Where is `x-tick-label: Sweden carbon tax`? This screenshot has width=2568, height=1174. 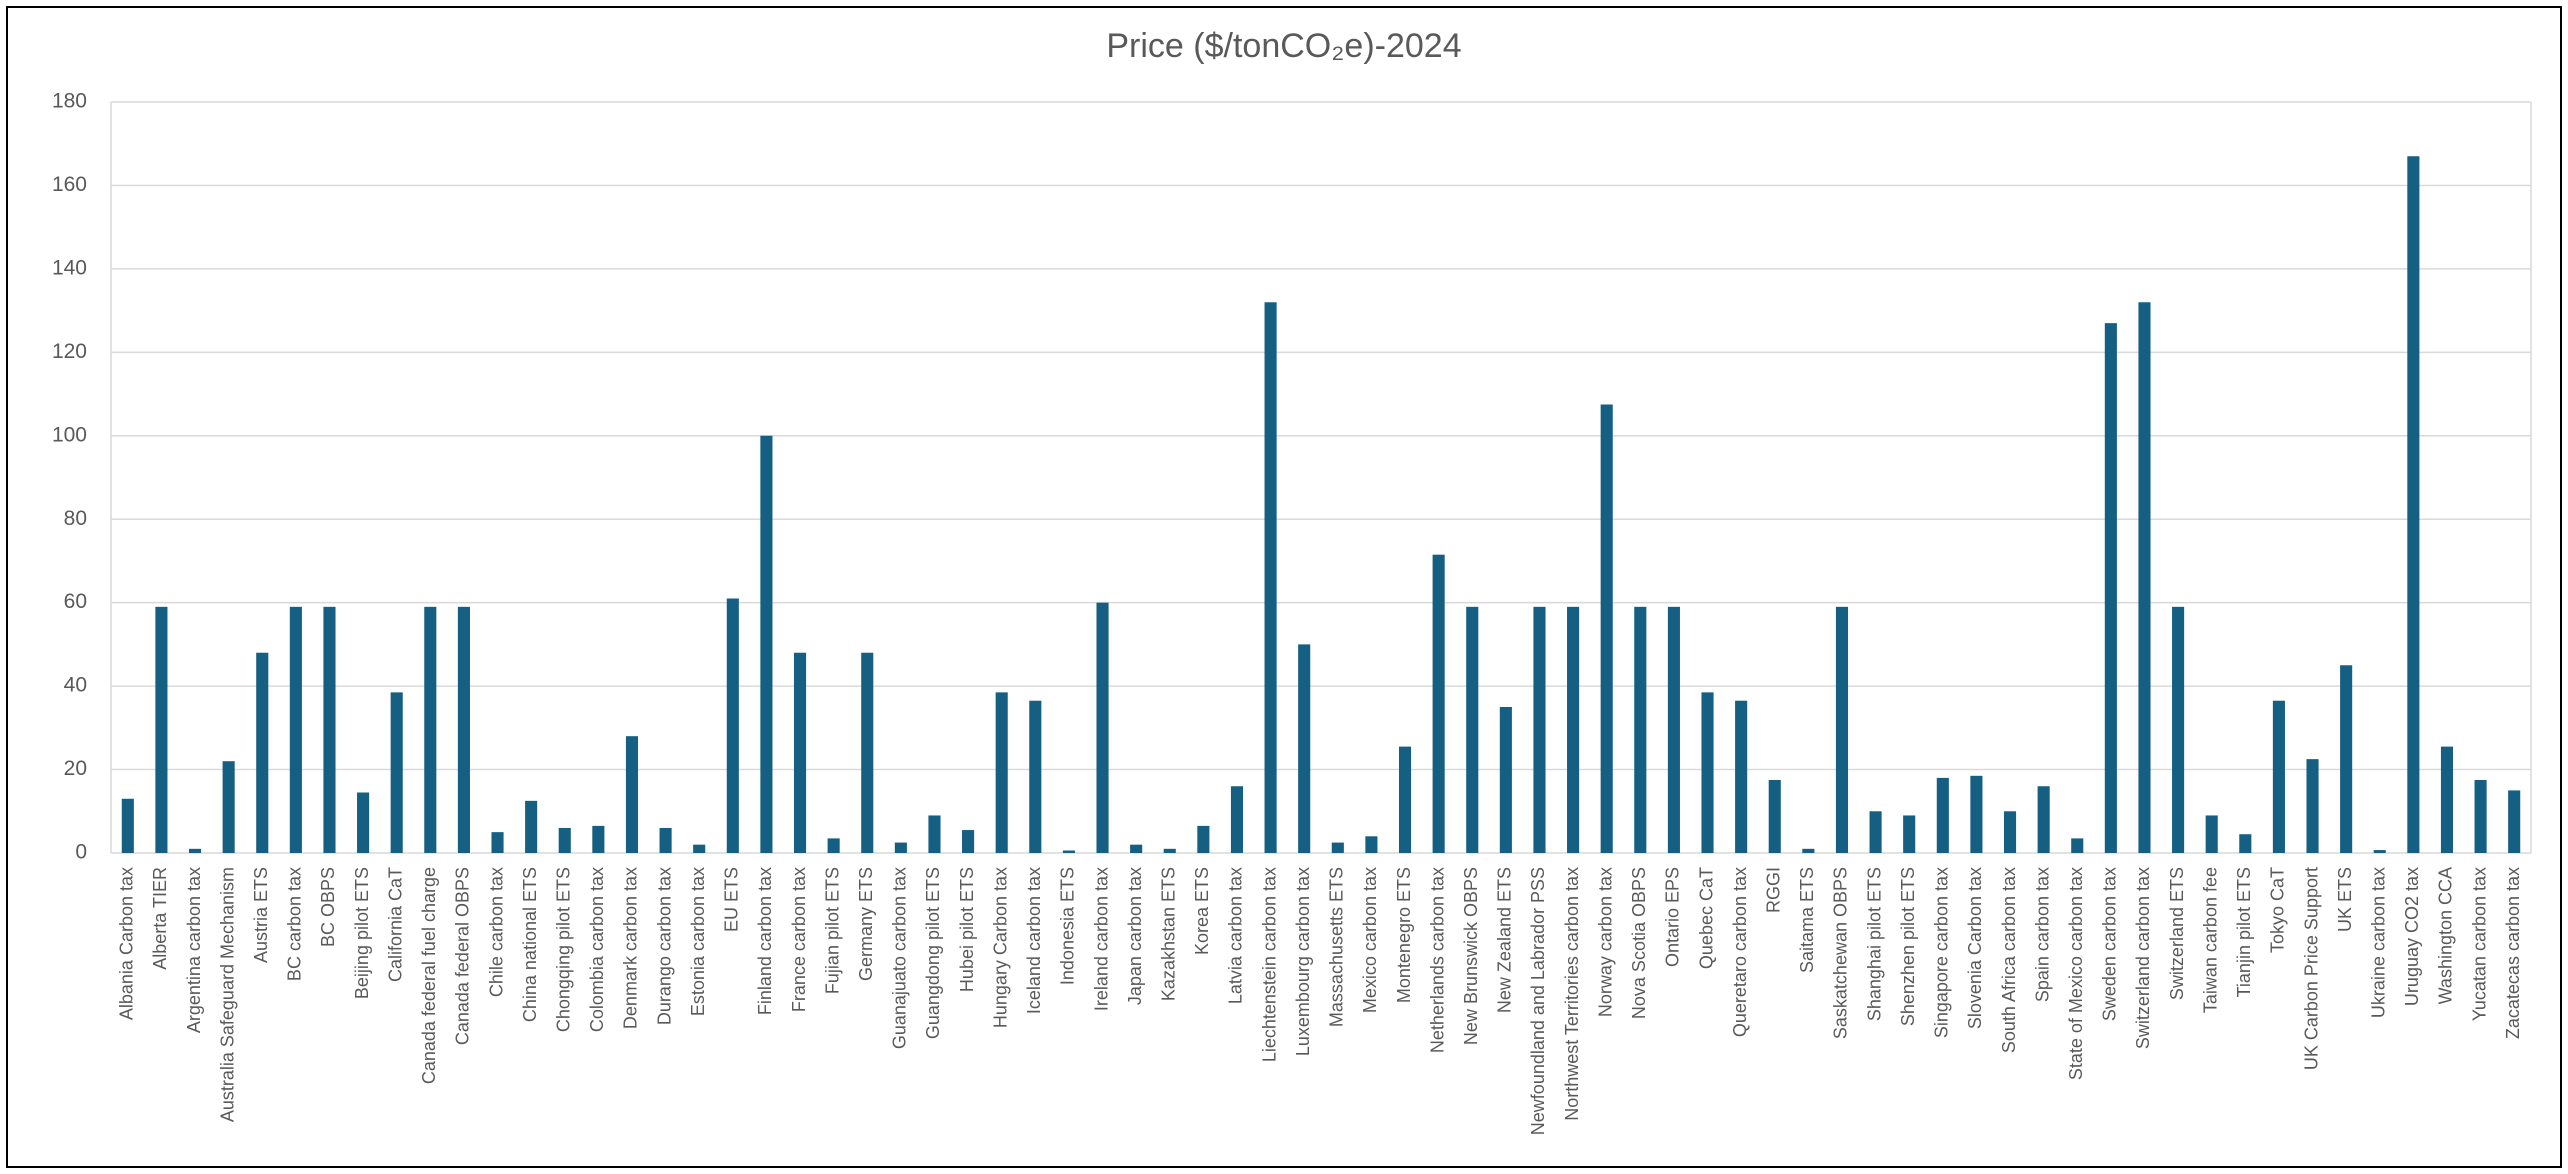
x-tick-label: Sweden carbon tax is located at coordinates (2110, 944).